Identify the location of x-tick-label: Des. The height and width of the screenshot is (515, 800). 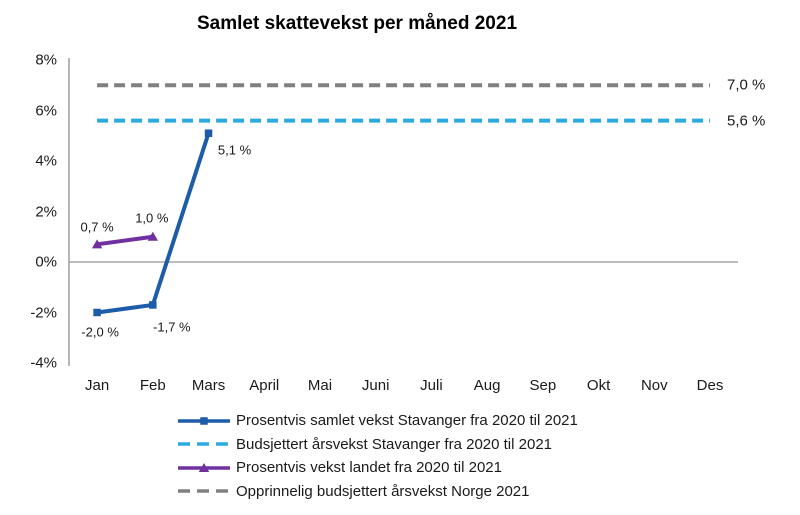
(710, 385).